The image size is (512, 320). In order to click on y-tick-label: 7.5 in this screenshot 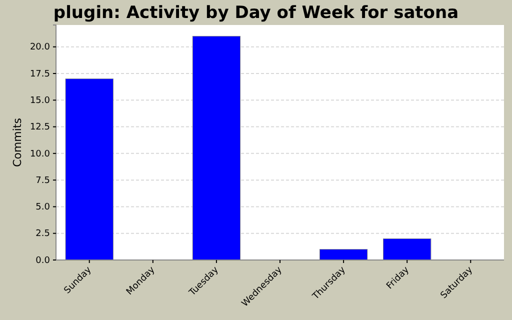, I will do `click(43, 181)`.